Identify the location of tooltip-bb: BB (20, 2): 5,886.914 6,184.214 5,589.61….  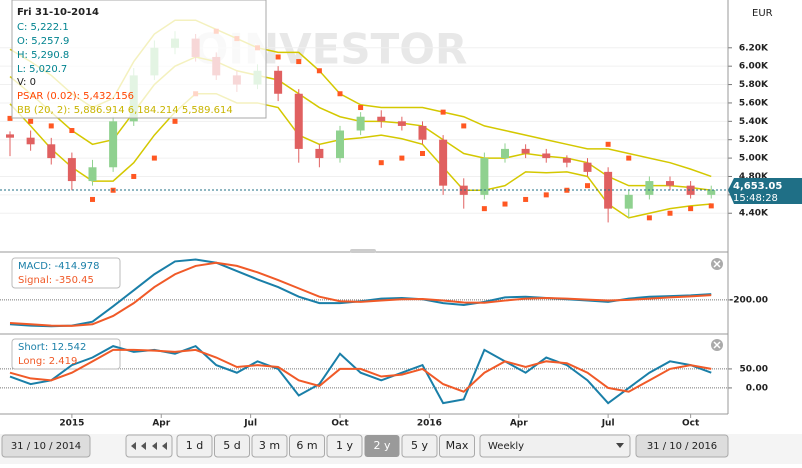
(125, 110).